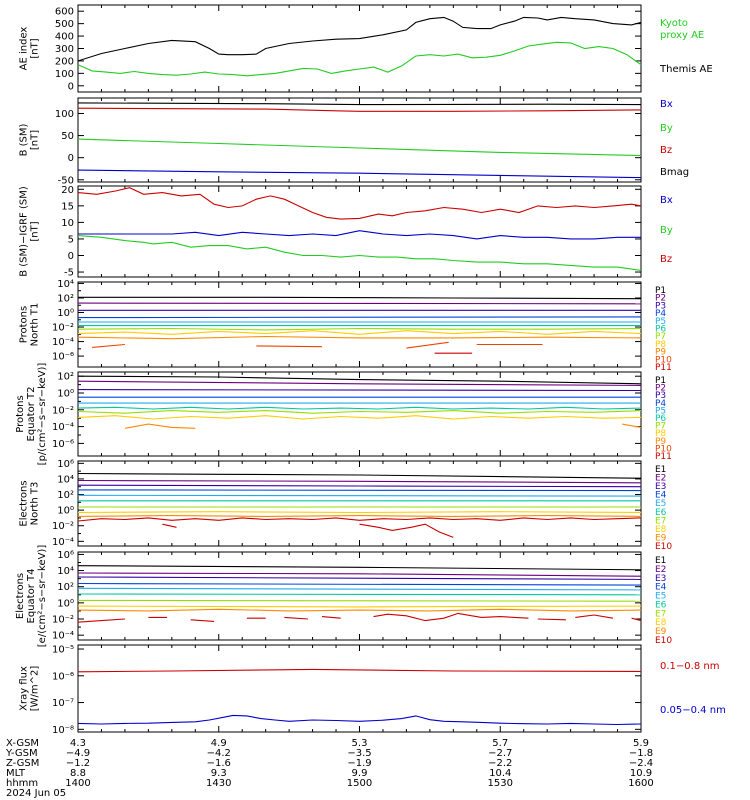 This screenshot has height=800, width=750. Describe the element at coordinates (661, 513) in the screenshot. I see `legend-entry: E6` at that location.